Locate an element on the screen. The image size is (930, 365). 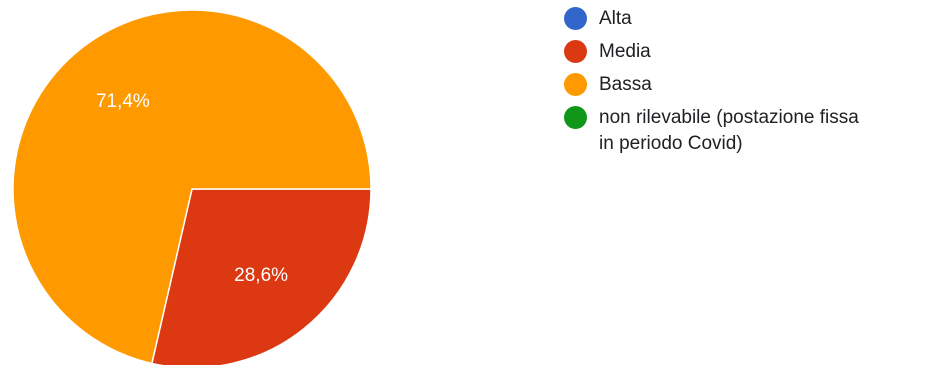
legend-label: Bassa is located at coordinates (625, 84).